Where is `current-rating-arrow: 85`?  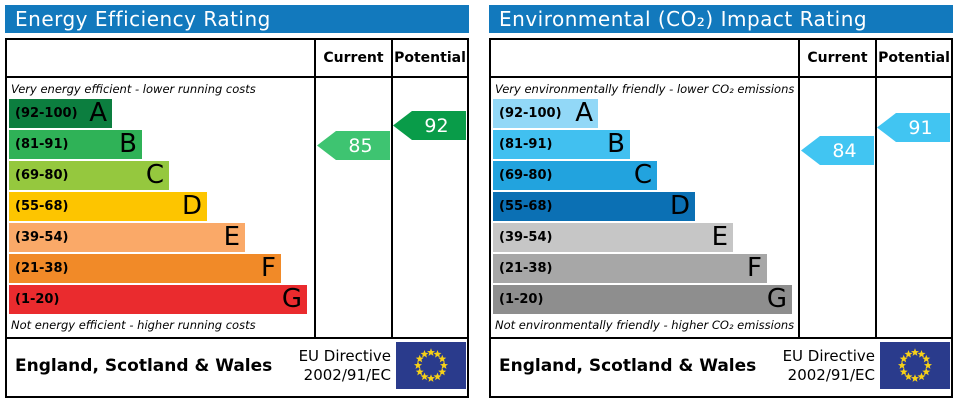 current-rating-arrow: 85 is located at coordinates (353, 145).